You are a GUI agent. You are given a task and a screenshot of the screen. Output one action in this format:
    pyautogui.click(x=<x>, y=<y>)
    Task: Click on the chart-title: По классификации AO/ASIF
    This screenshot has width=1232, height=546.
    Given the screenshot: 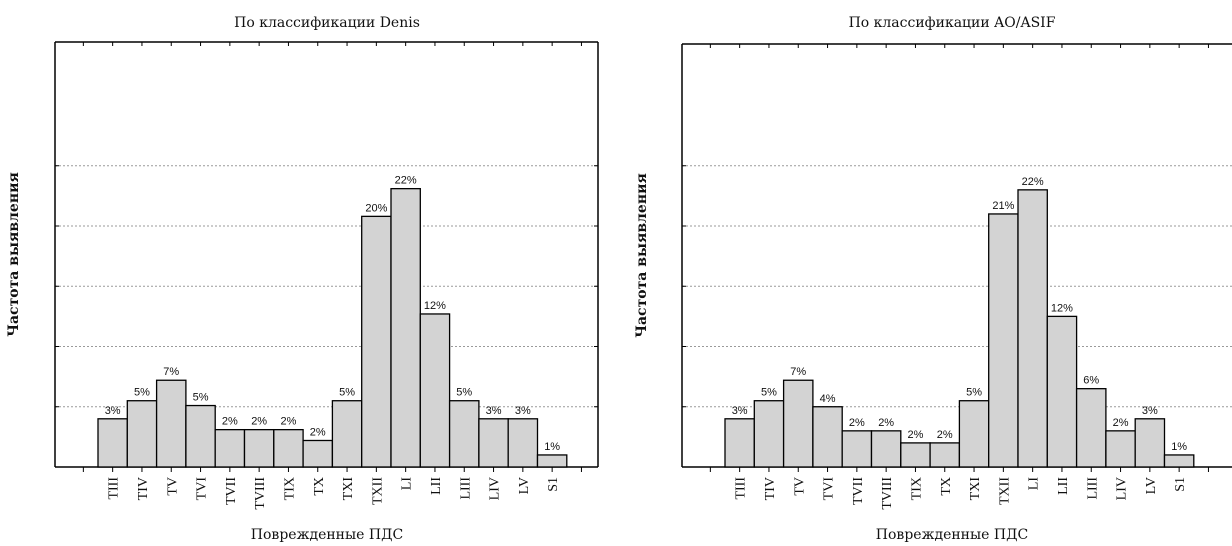 What is the action you would take?
    pyautogui.click(x=952, y=23)
    